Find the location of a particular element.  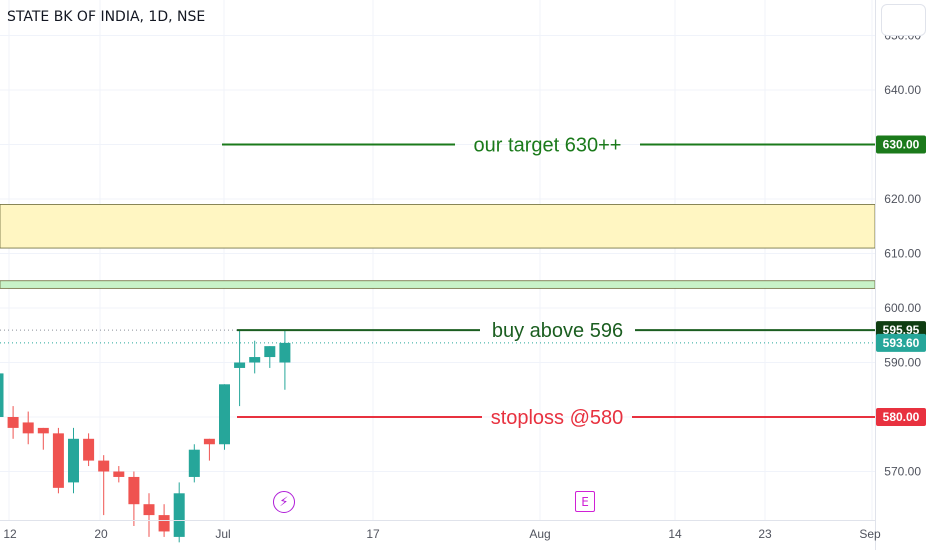

level-label: buy above 596 is located at coordinates (557, 331).